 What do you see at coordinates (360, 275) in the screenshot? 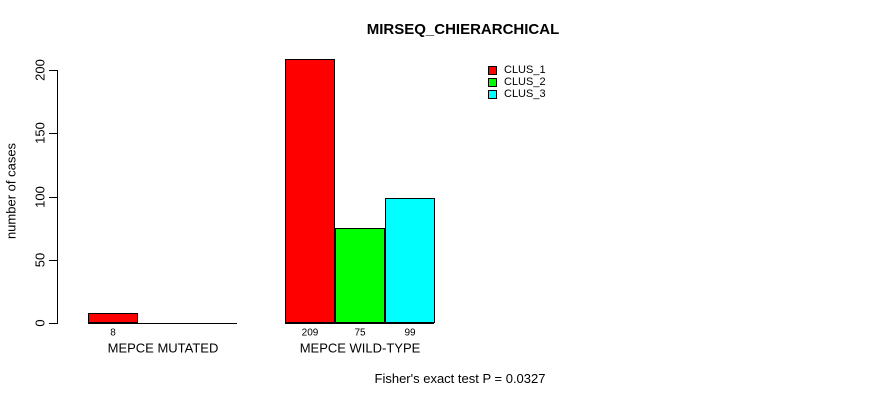
I see `bar-clus_2-mepce-wild-type` at bounding box center [360, 275].